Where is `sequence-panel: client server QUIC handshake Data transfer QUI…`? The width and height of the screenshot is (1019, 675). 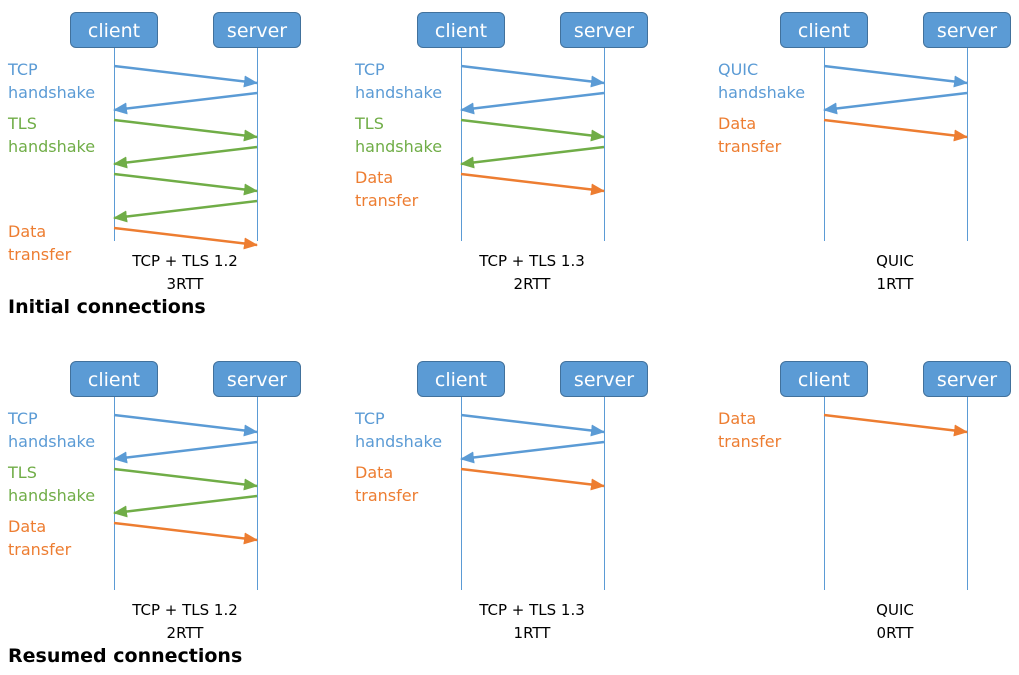
sequence-panel: client server QUIC handshake Data transfer QUI… is located at coordinates (864, 150).